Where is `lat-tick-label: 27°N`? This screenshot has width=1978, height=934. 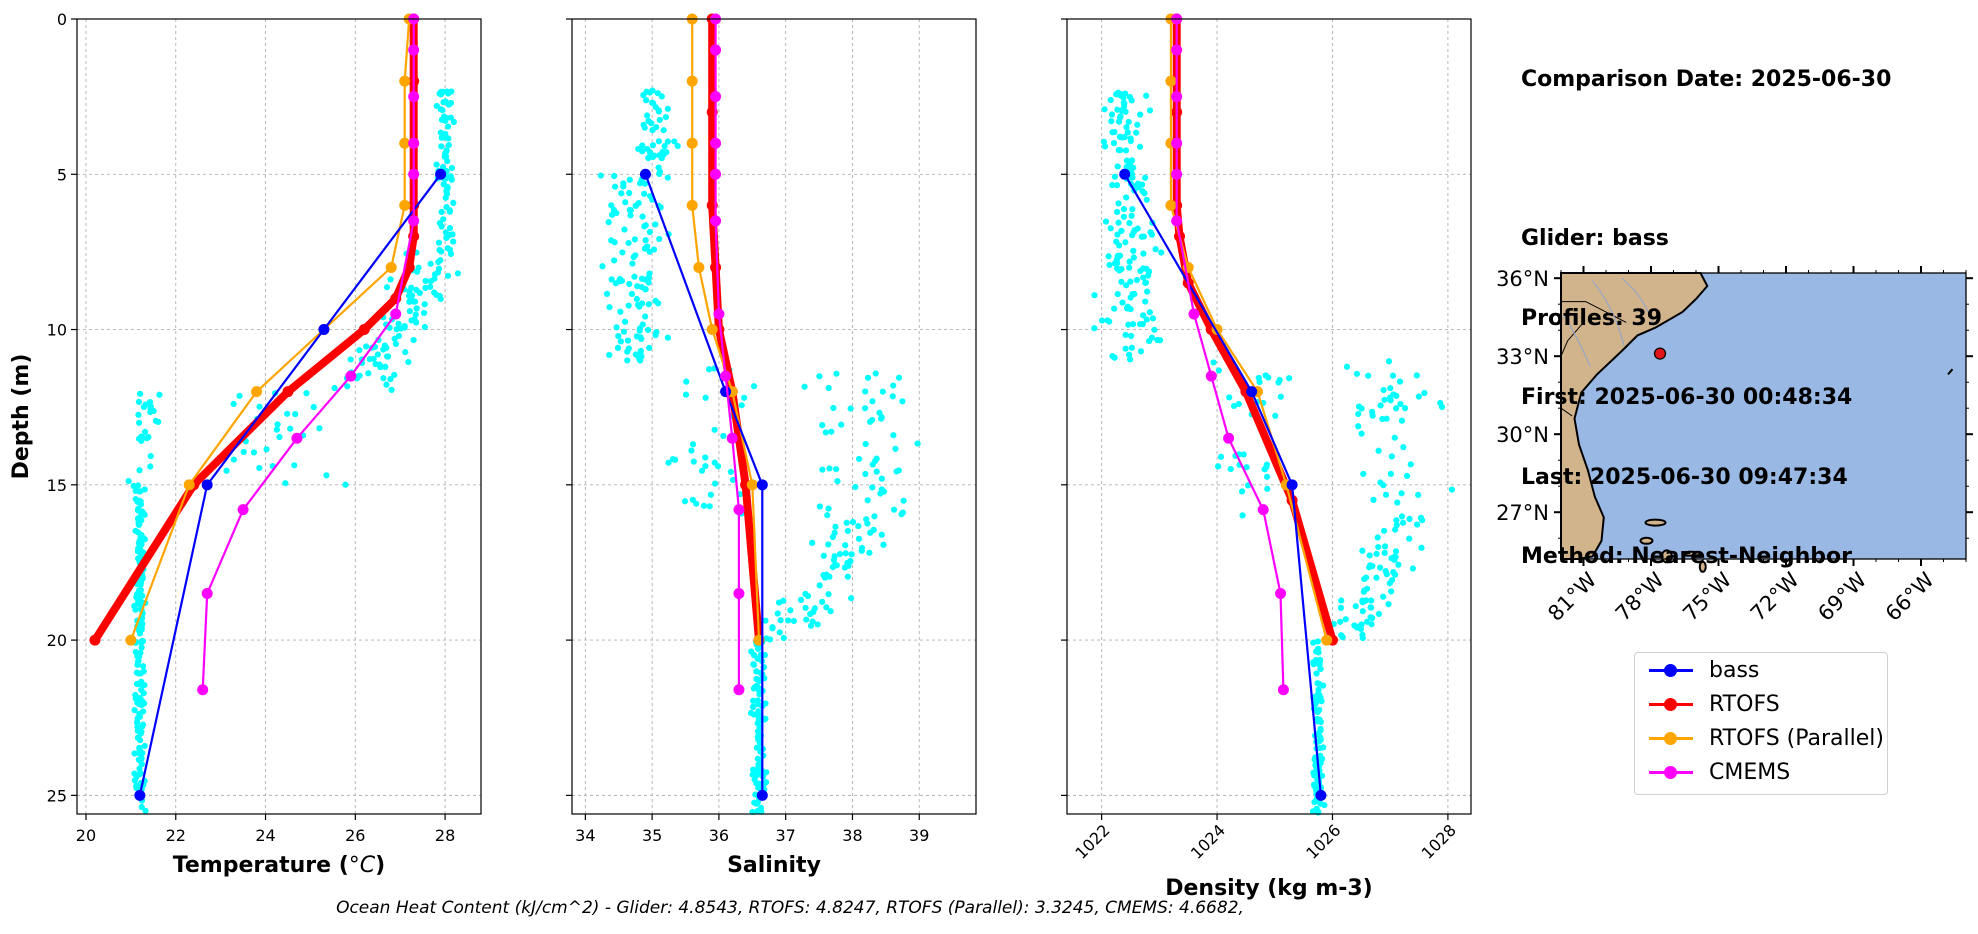
lat-tick-label: 27°N is located at coordinates (1522, 513).